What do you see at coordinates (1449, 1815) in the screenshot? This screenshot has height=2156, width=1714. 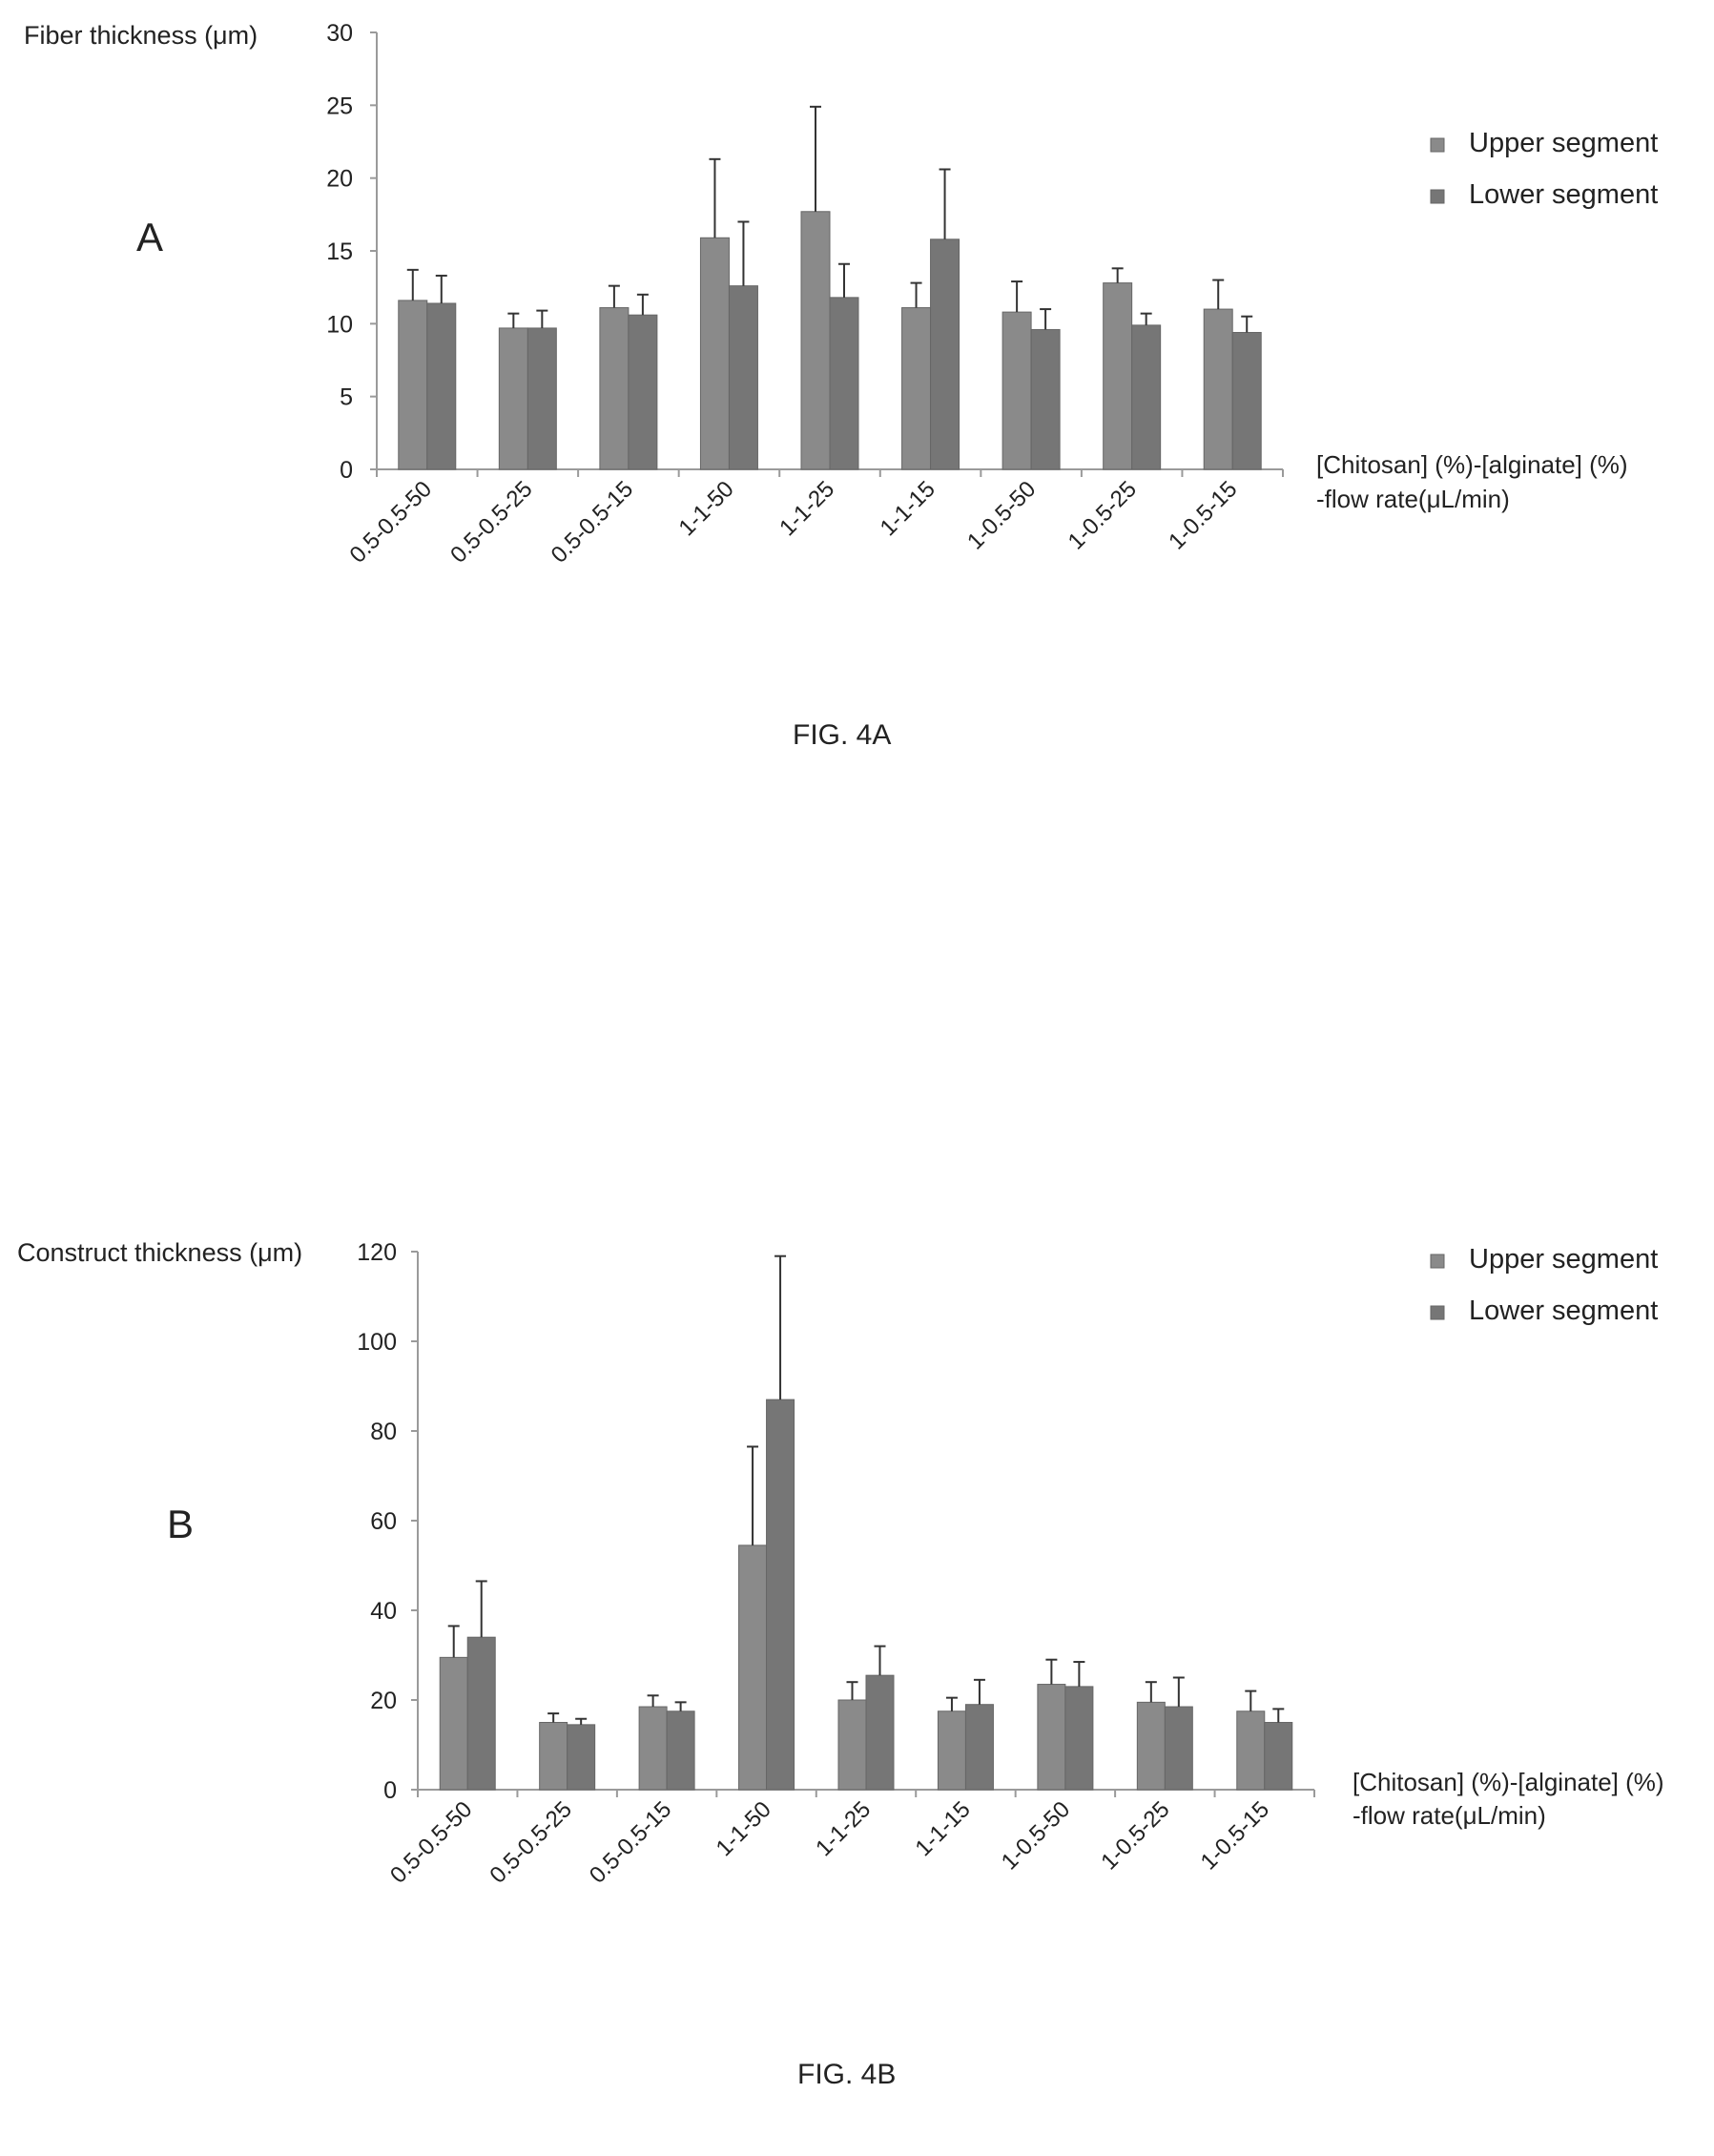 I see `chart1-x-axis-title-line2: -flow rate(μL/min)` at bounding box center [1449, 1815].